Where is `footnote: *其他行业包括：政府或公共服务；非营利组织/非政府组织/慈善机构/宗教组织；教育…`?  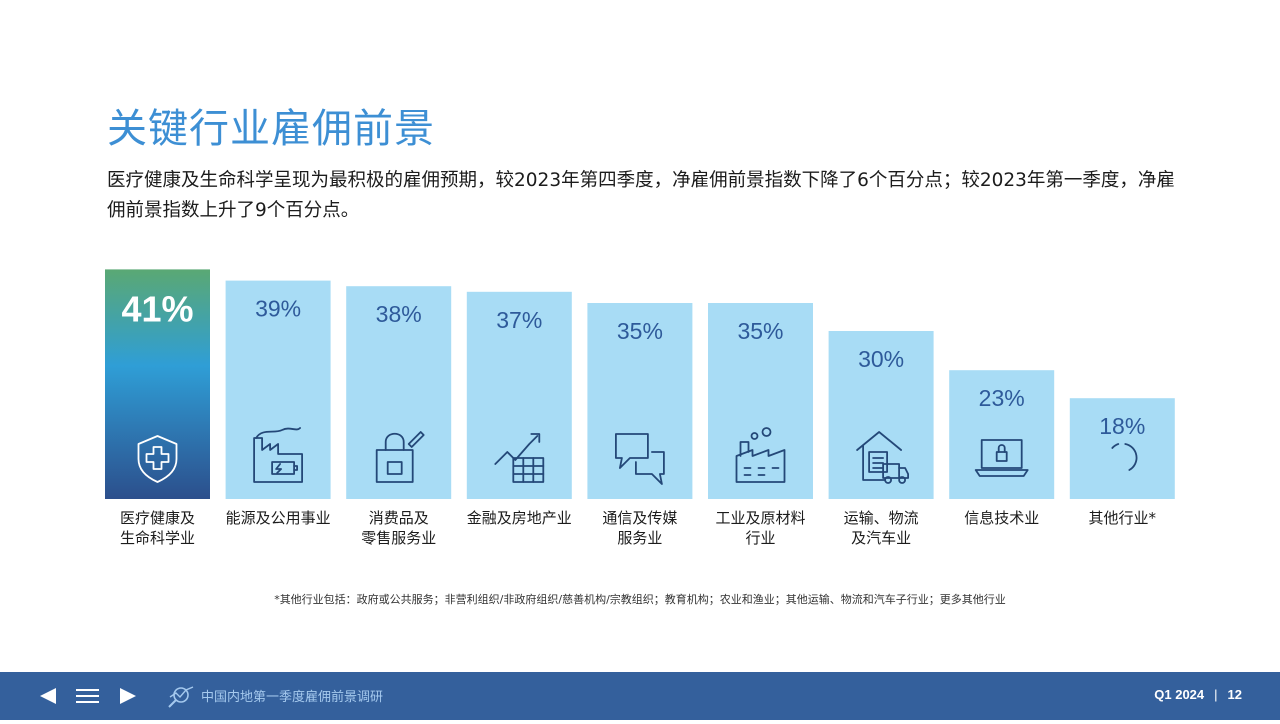 footnote: *其他行业包括：政府或公共服务；非营利组织/非政府组织/慈善机构/宗教组织；教育… is located at coordinates (640, 599).